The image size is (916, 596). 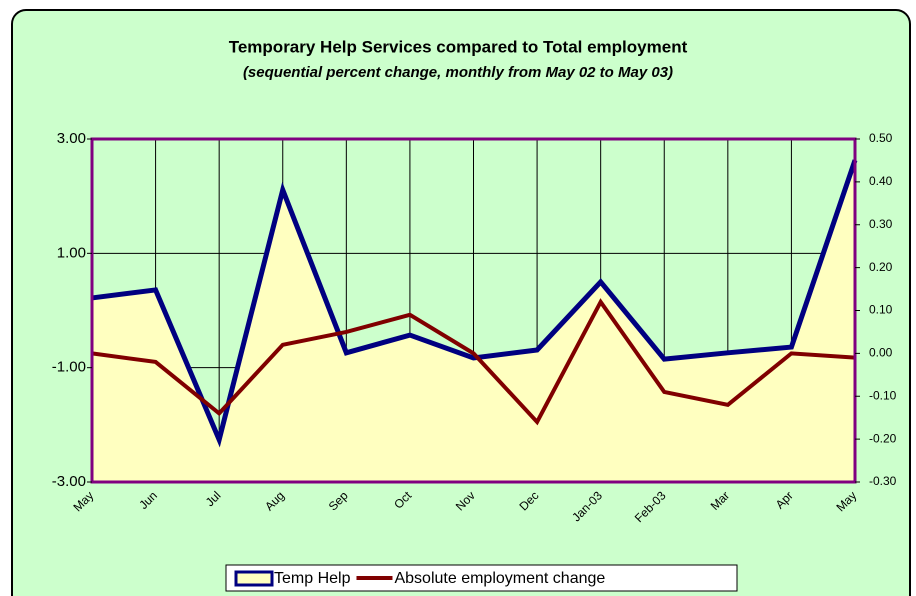 What do you see at coordinates (883, 438) in the screenshot?
I see `y2-tick-label: -0.20` at bounding box center [883, 438].